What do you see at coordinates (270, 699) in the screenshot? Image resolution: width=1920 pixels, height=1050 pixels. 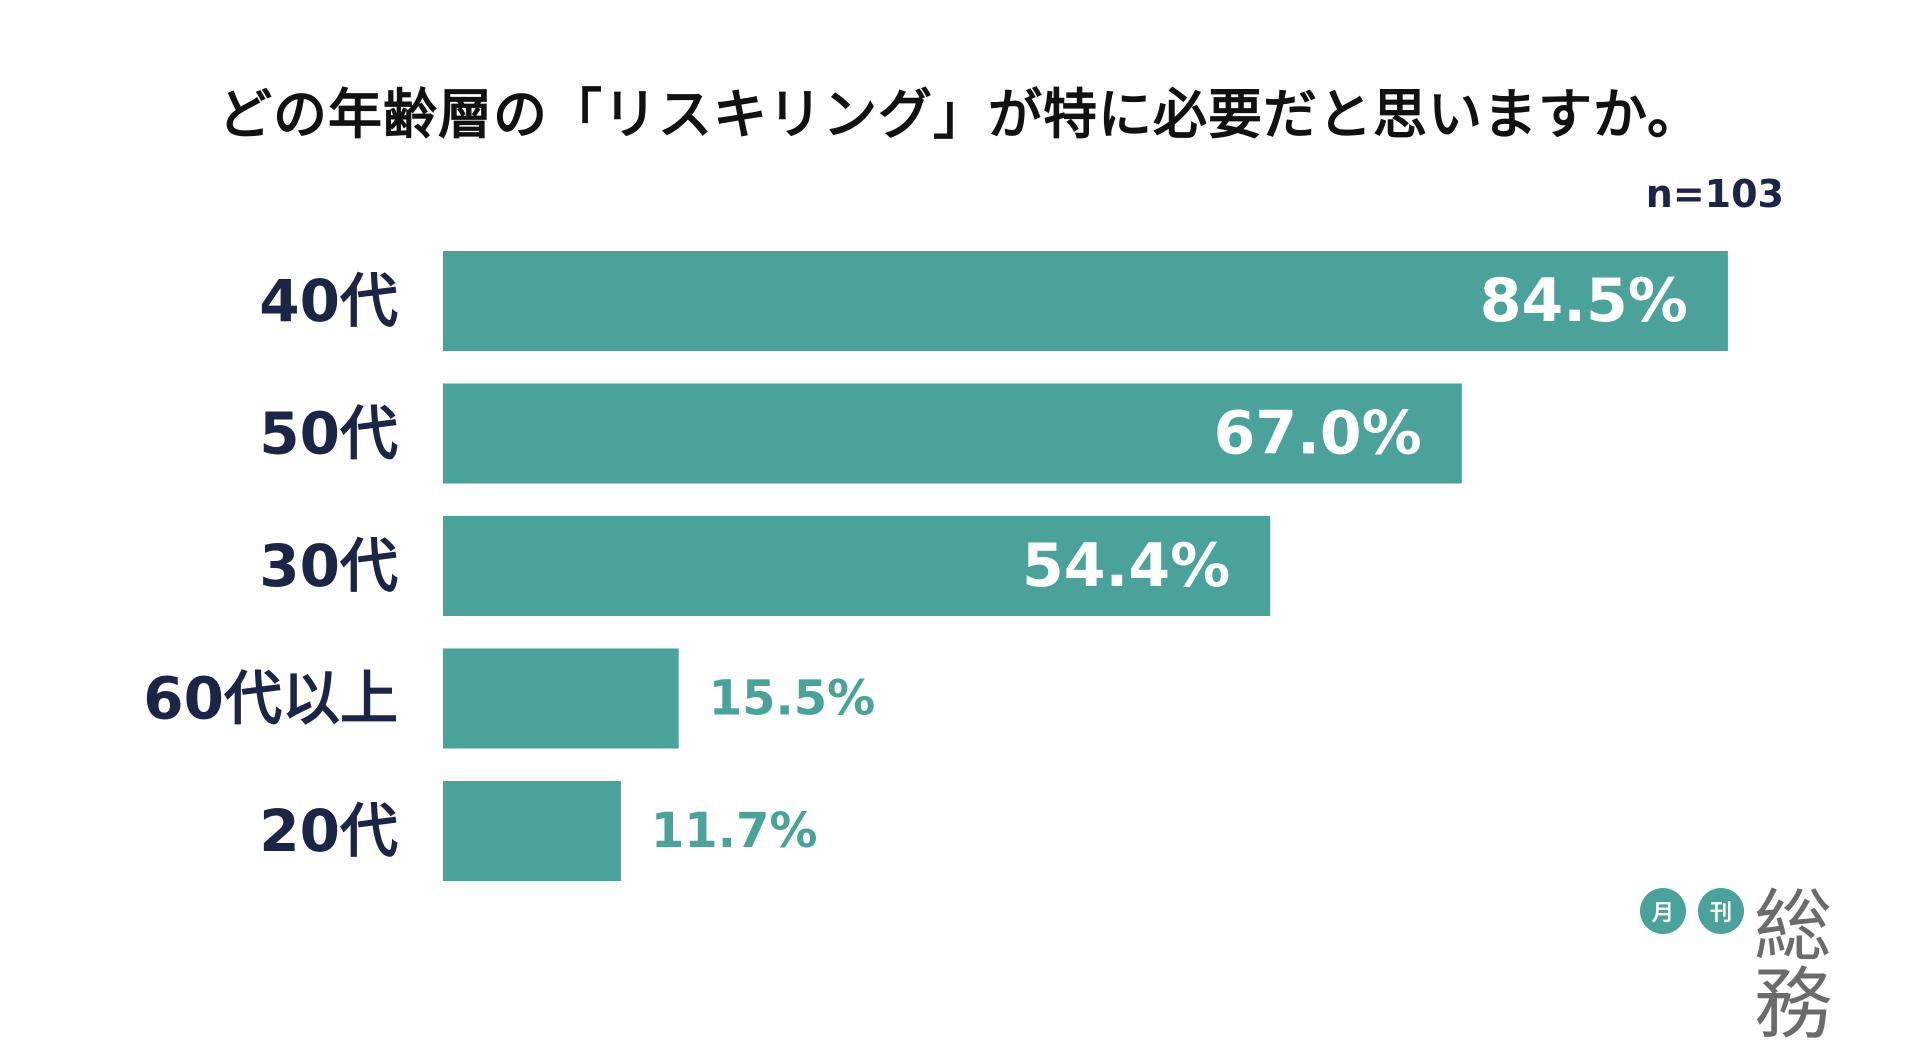 I see `category-label-3: 60代以上` at bounding box center [270, 699].